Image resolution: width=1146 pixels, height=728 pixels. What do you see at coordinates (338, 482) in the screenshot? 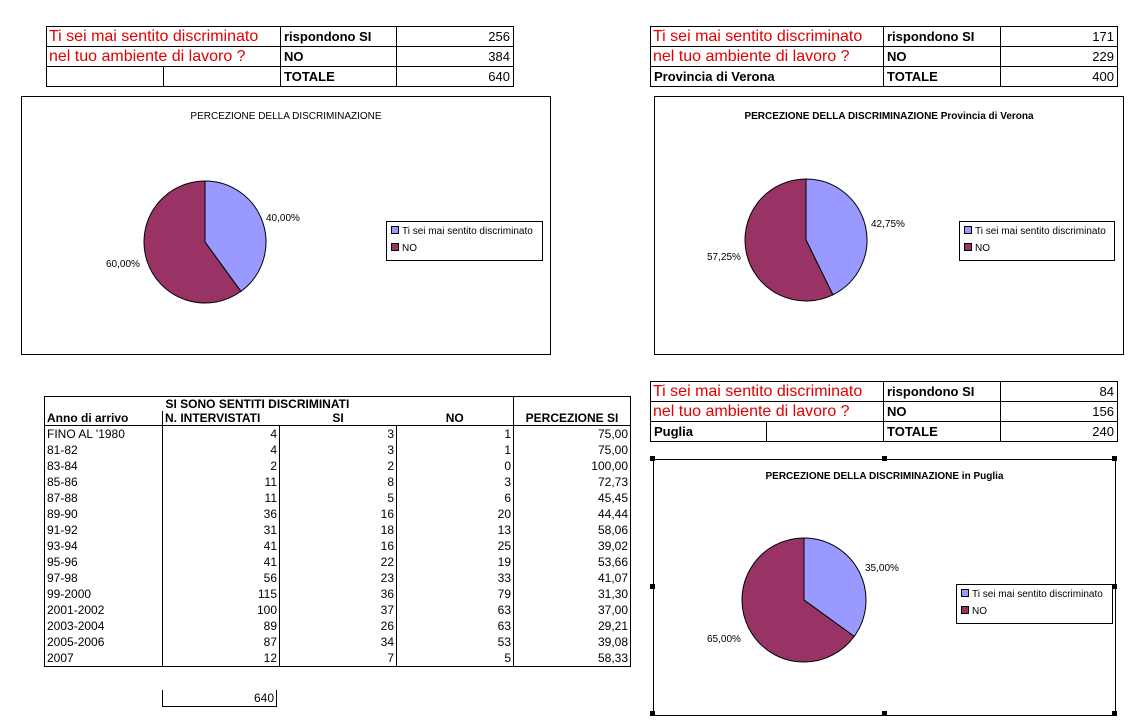
I see `value-cell: 8` at bounding box center [338, 482].